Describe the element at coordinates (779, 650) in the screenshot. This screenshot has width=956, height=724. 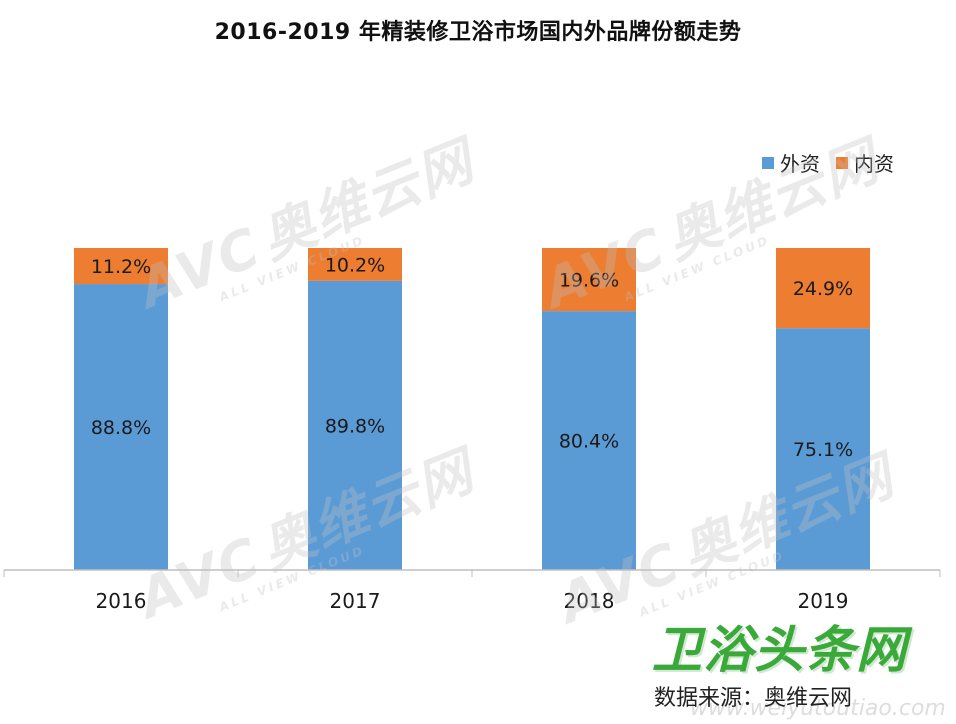
I see `site-logo: 卫浴头条网` at that location.